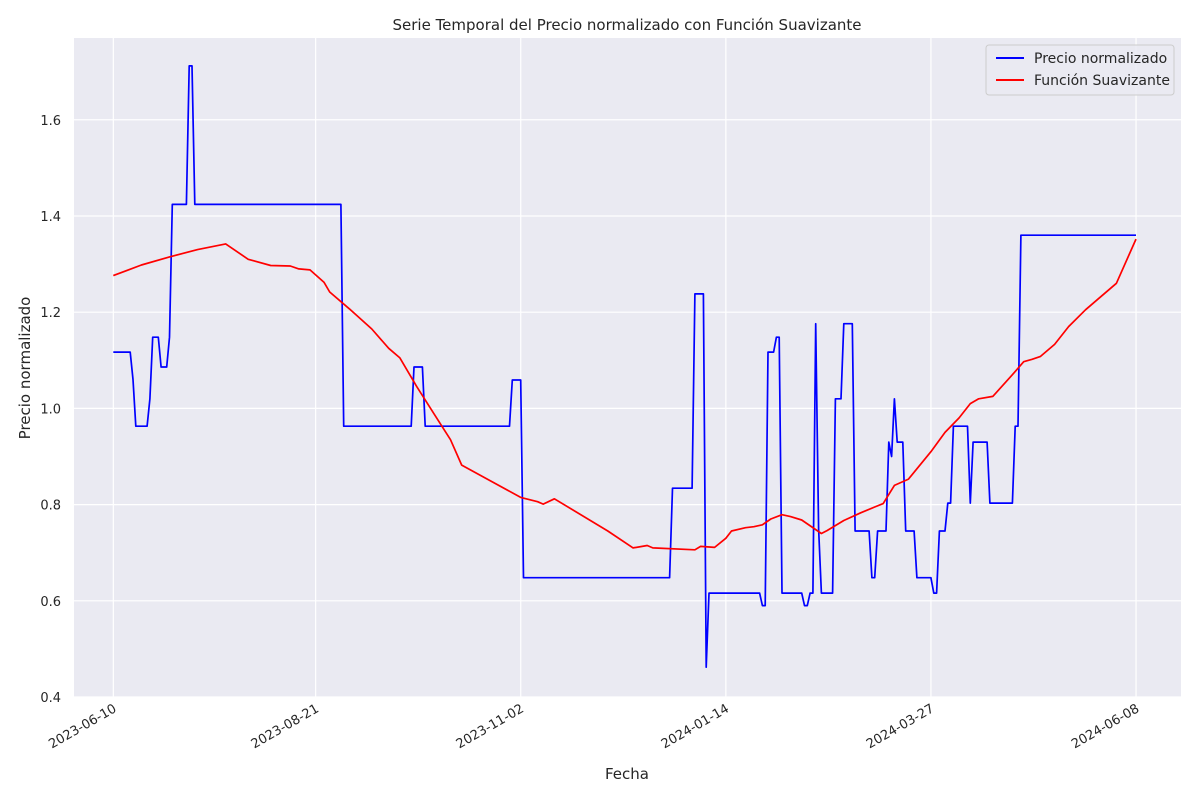  What do you see at coordinates (490, 726) in the screenshot?
I see `x-tick-label: 2023-11-02` at bounding box center [490, 726].